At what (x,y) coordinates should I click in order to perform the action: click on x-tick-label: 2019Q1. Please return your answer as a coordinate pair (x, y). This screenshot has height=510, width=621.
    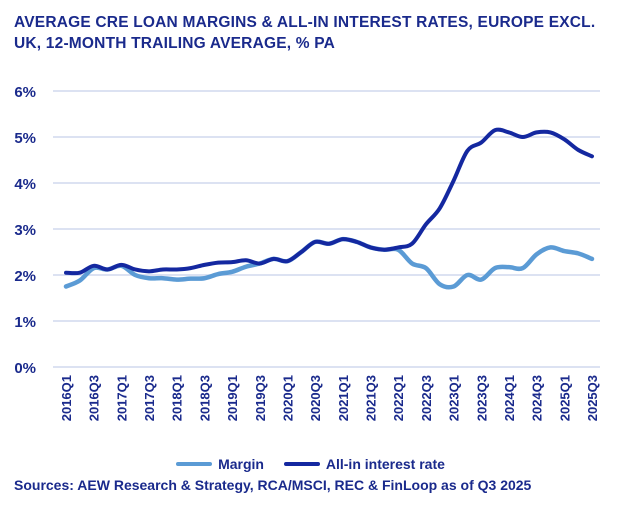
    Looking at the image, I should click on (232, 398).